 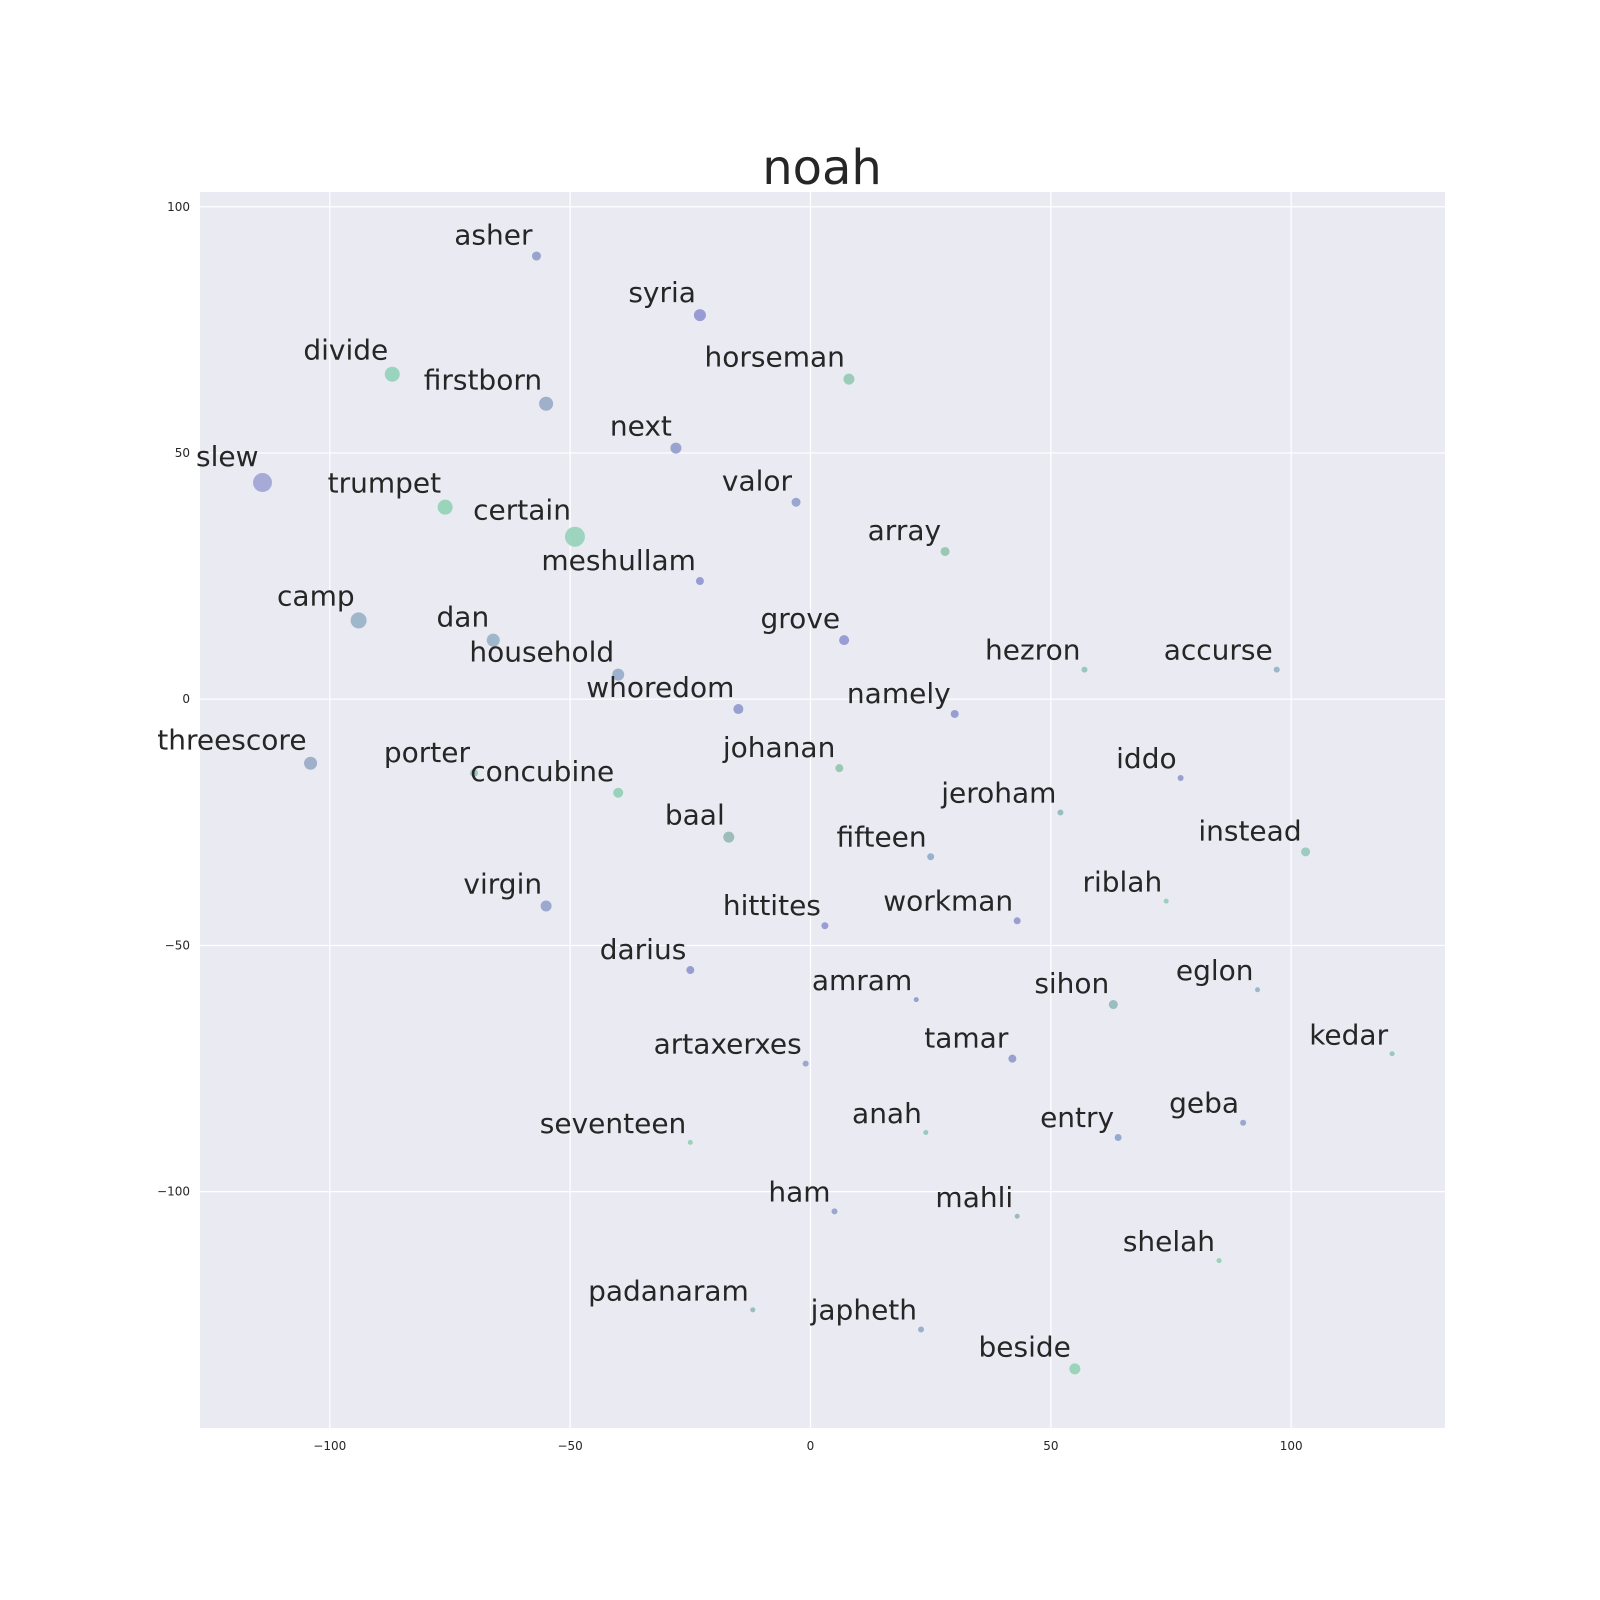 What do you see at coordinates (546, 906) in the screenshot?
I see `data-point-virgin` at bounding box center [546, 906].